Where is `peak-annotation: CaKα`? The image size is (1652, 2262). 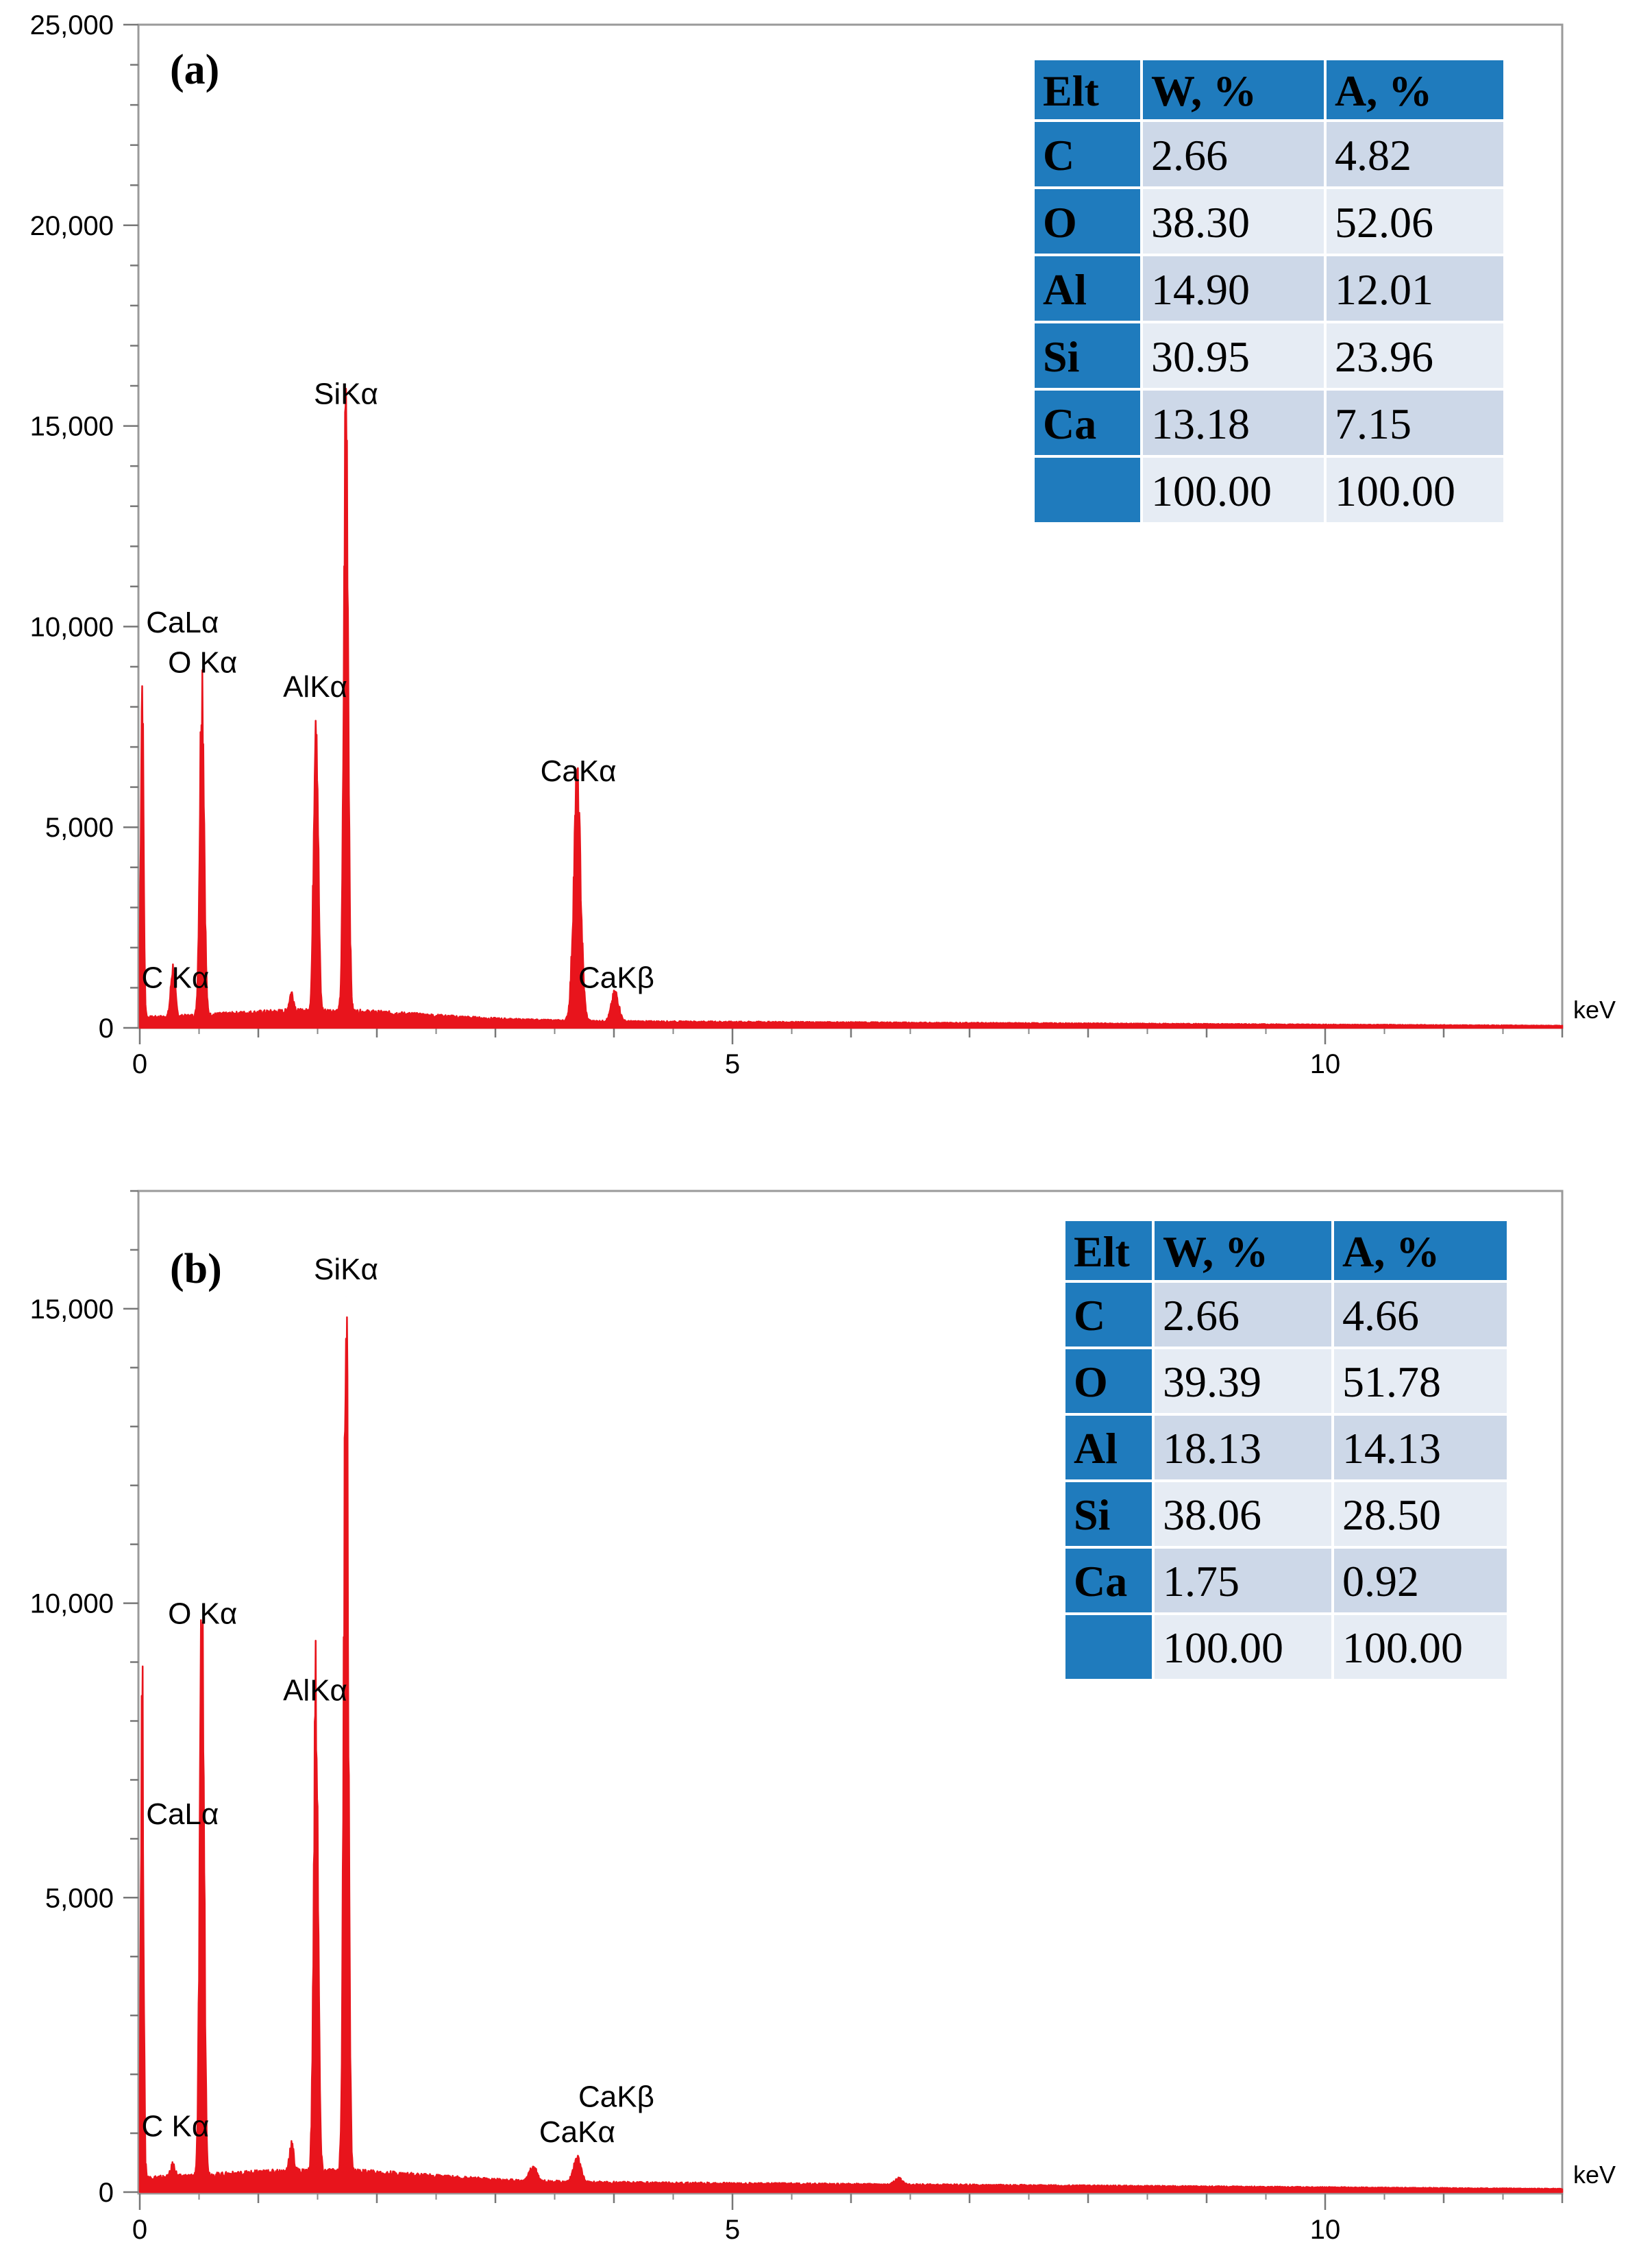 peak-annotation: CaKα is located at coordinates (579, 771).